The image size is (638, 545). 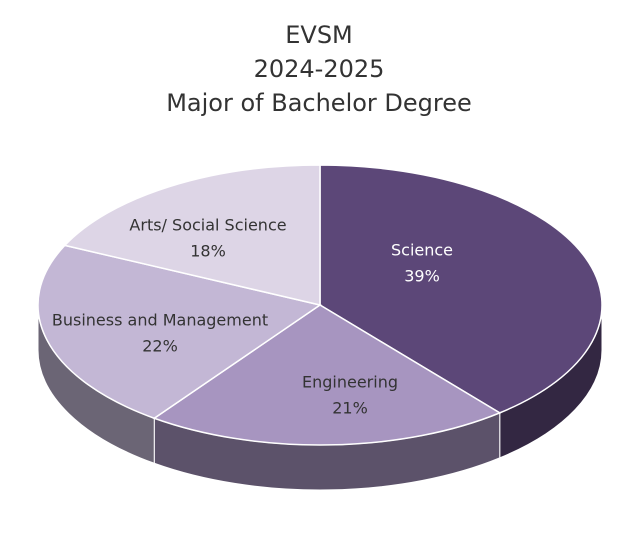 I want to click on slice-label: Business and Management, so click(x=160, y=320).